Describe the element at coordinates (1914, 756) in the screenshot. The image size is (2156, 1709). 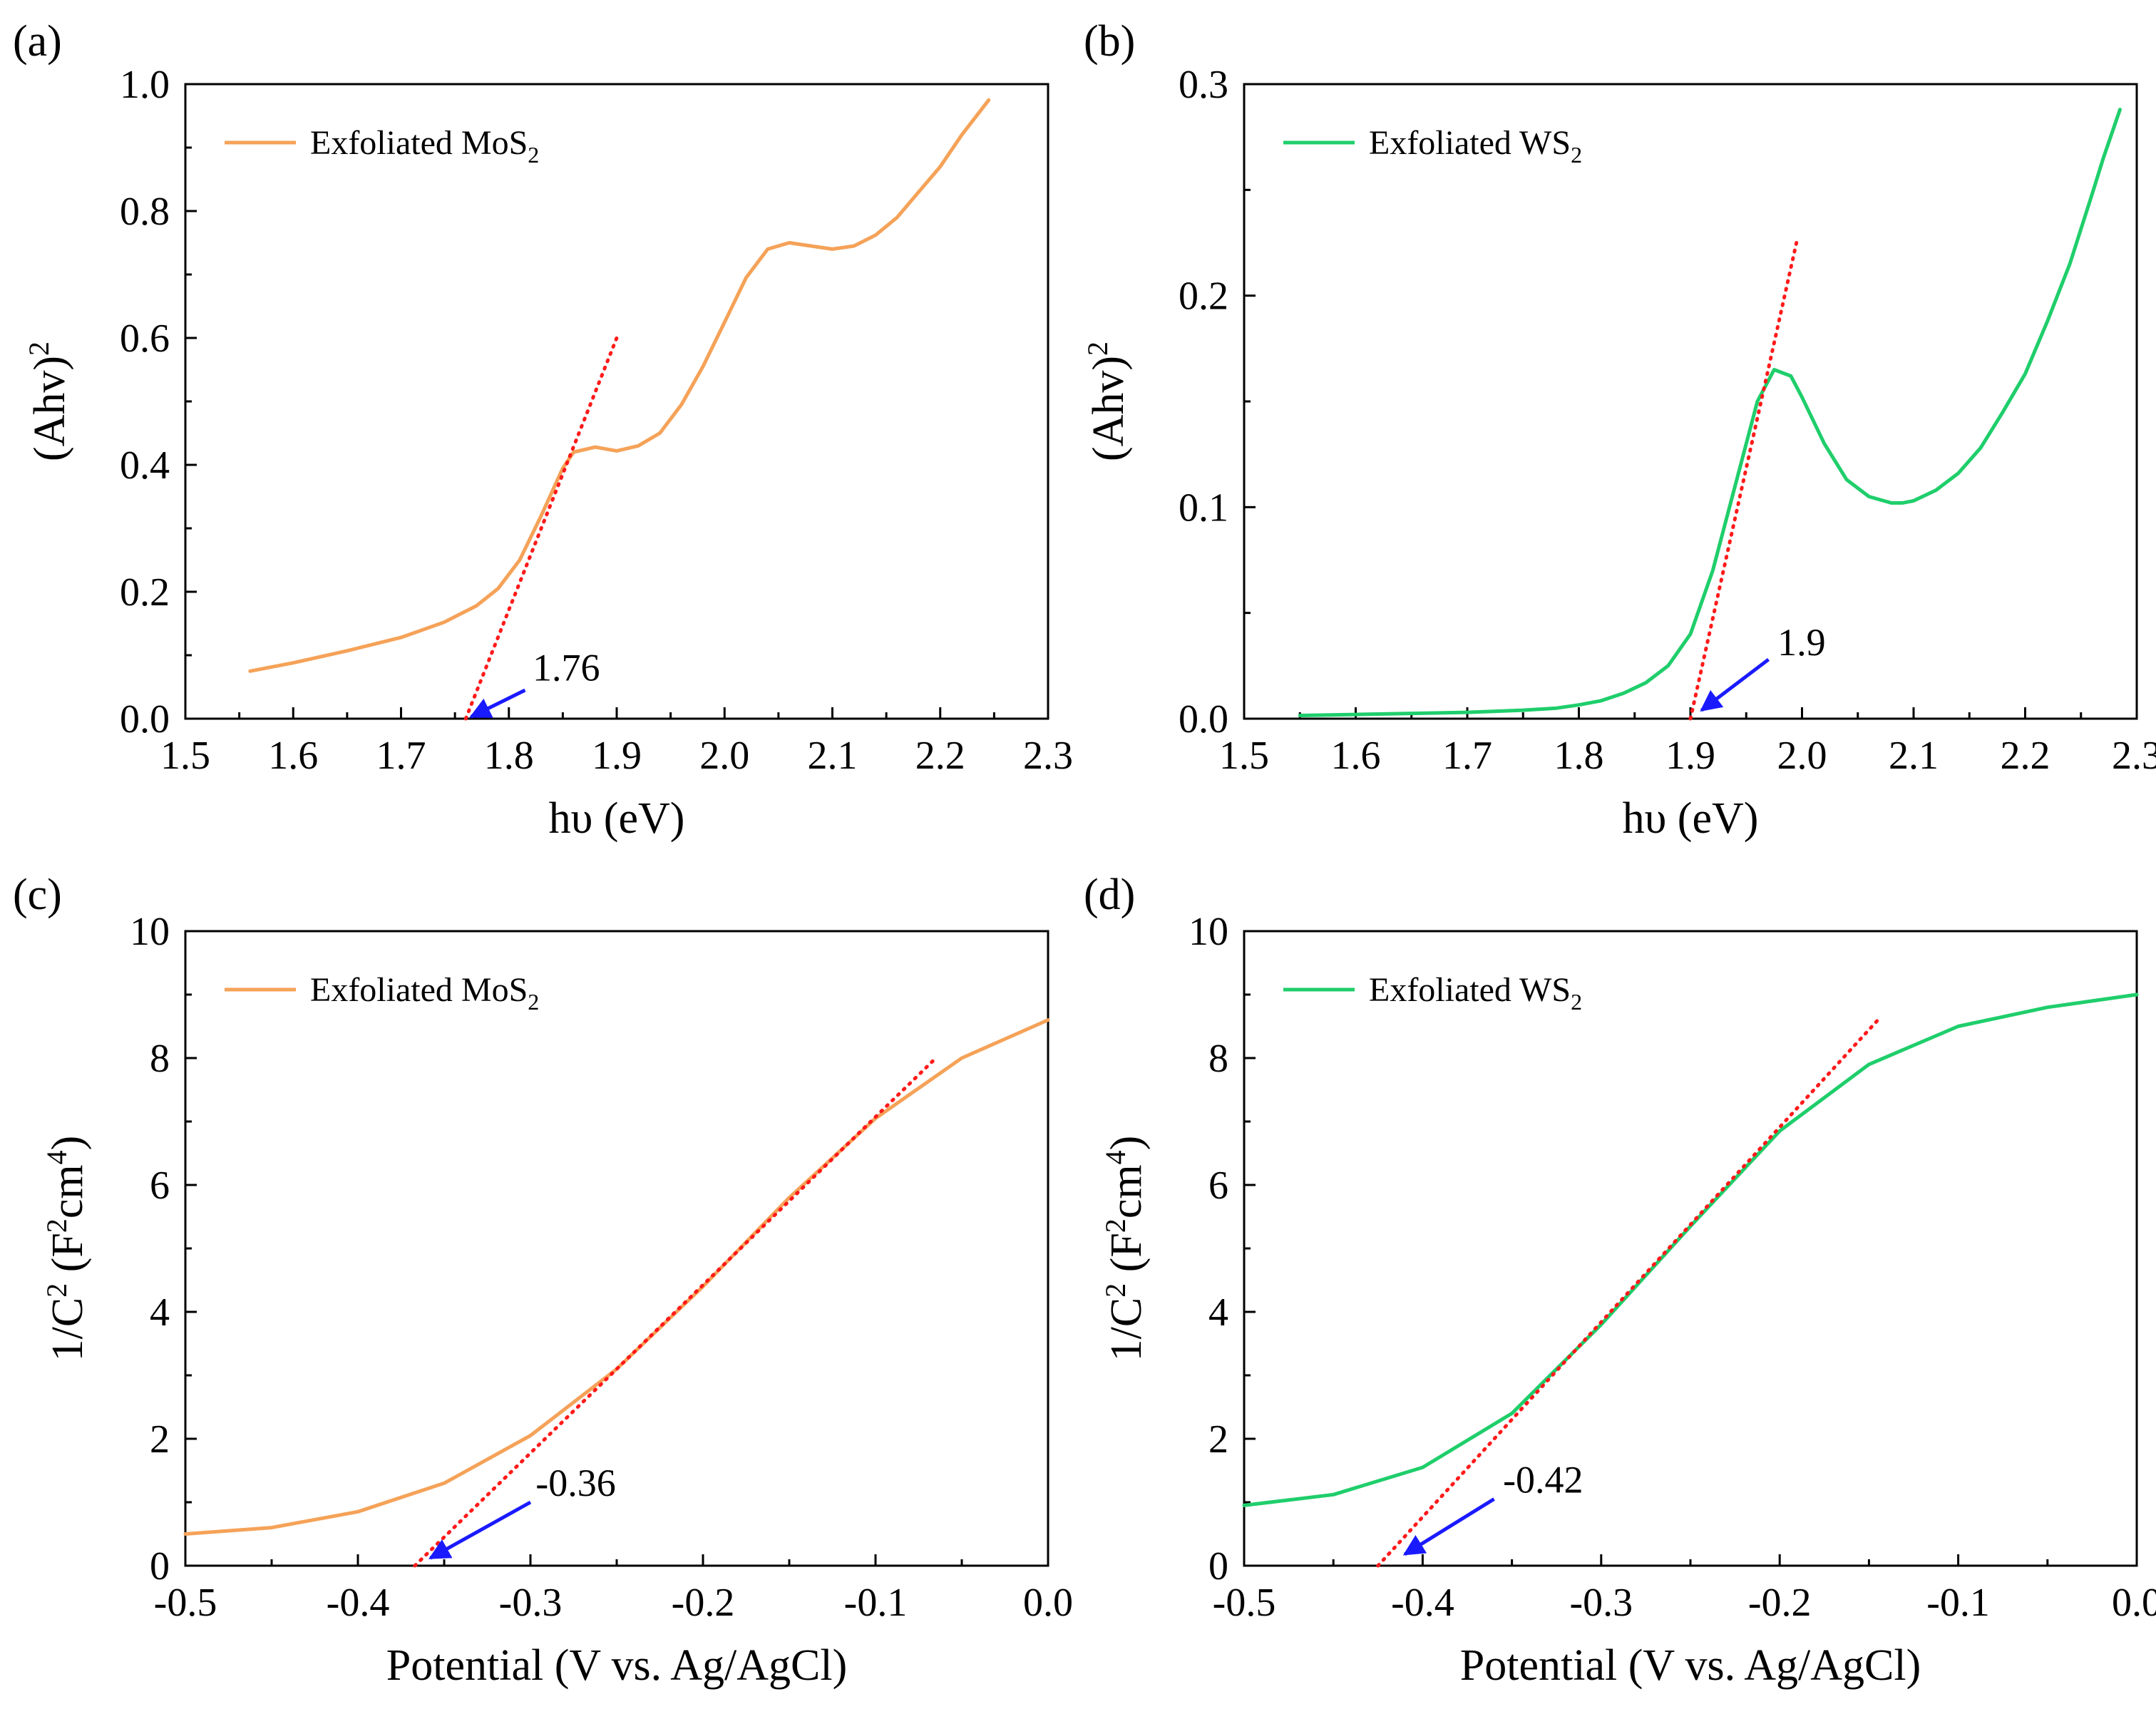
I see `x-tick-label-b: 2.1` at that location.